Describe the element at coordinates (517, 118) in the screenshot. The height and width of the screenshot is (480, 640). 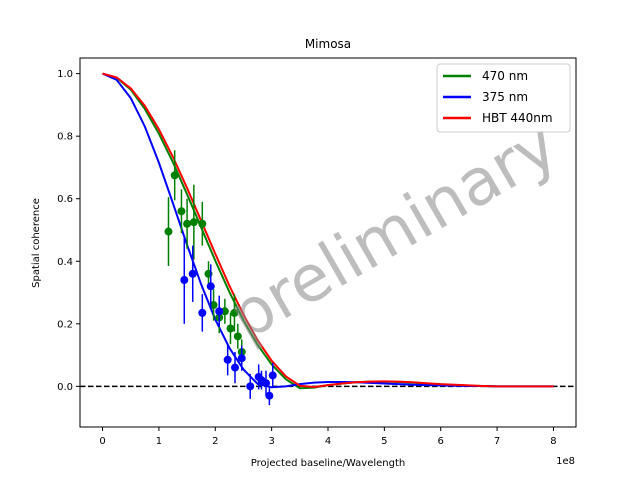
I see `legend-label-hbt-440nm: HBT 440nm` at that location.